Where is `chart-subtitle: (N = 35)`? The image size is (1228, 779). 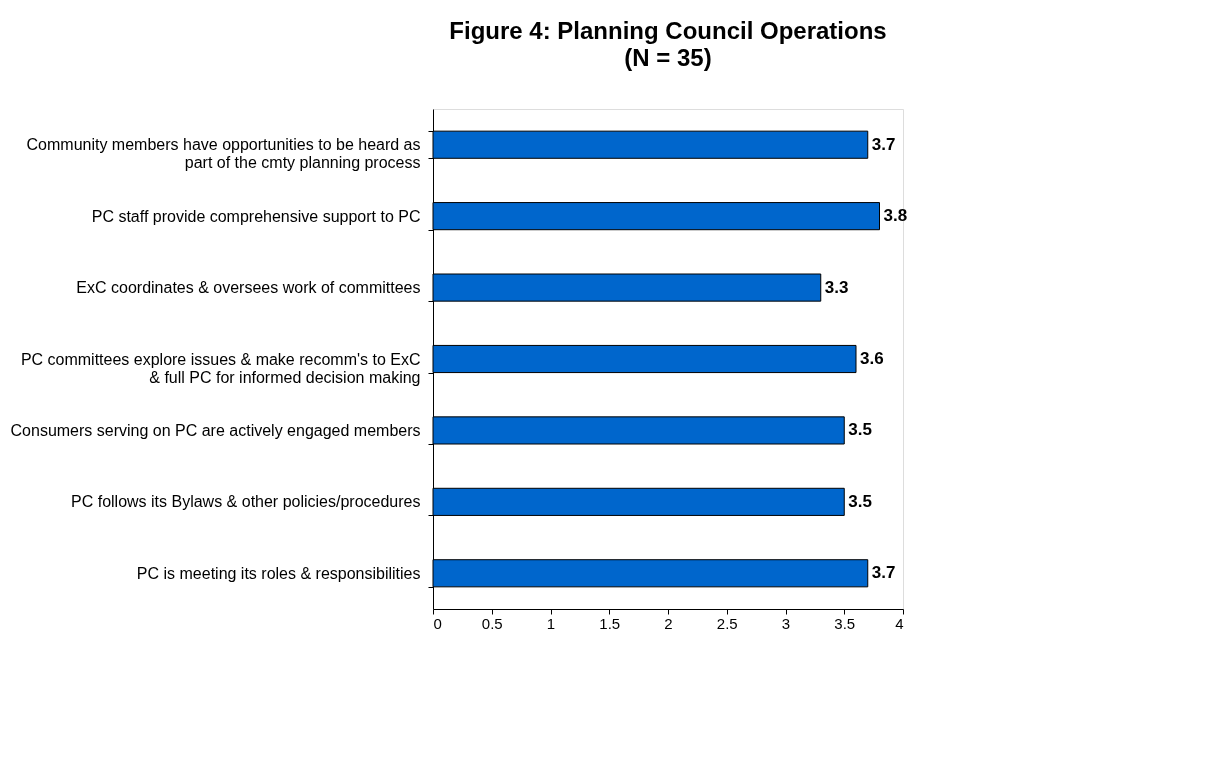
chart-subtitle: (N = 35) is located at coordinates (668, 57).